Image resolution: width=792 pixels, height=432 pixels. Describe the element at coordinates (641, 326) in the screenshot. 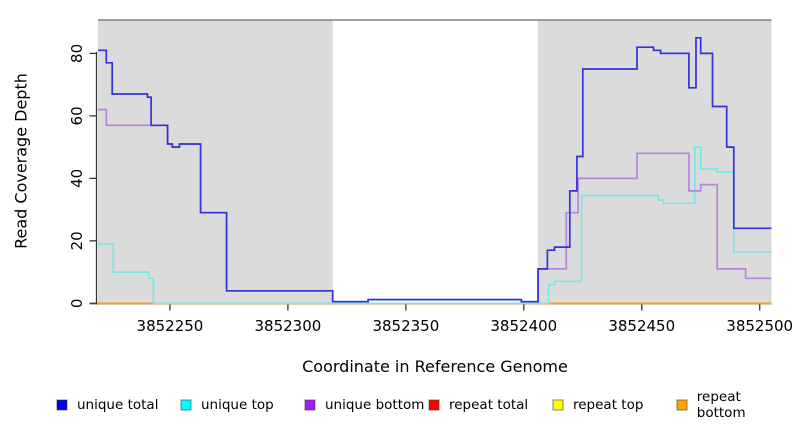

I see `x-tick-label: 3852450` at that location.